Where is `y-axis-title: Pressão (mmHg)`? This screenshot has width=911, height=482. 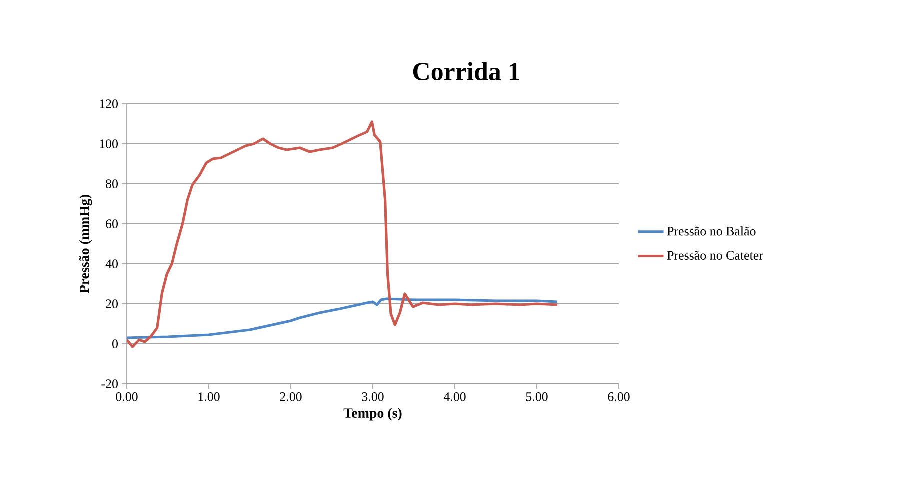
y-axis-title: Pressão (mmHg) is located at coordinates (85, 244).